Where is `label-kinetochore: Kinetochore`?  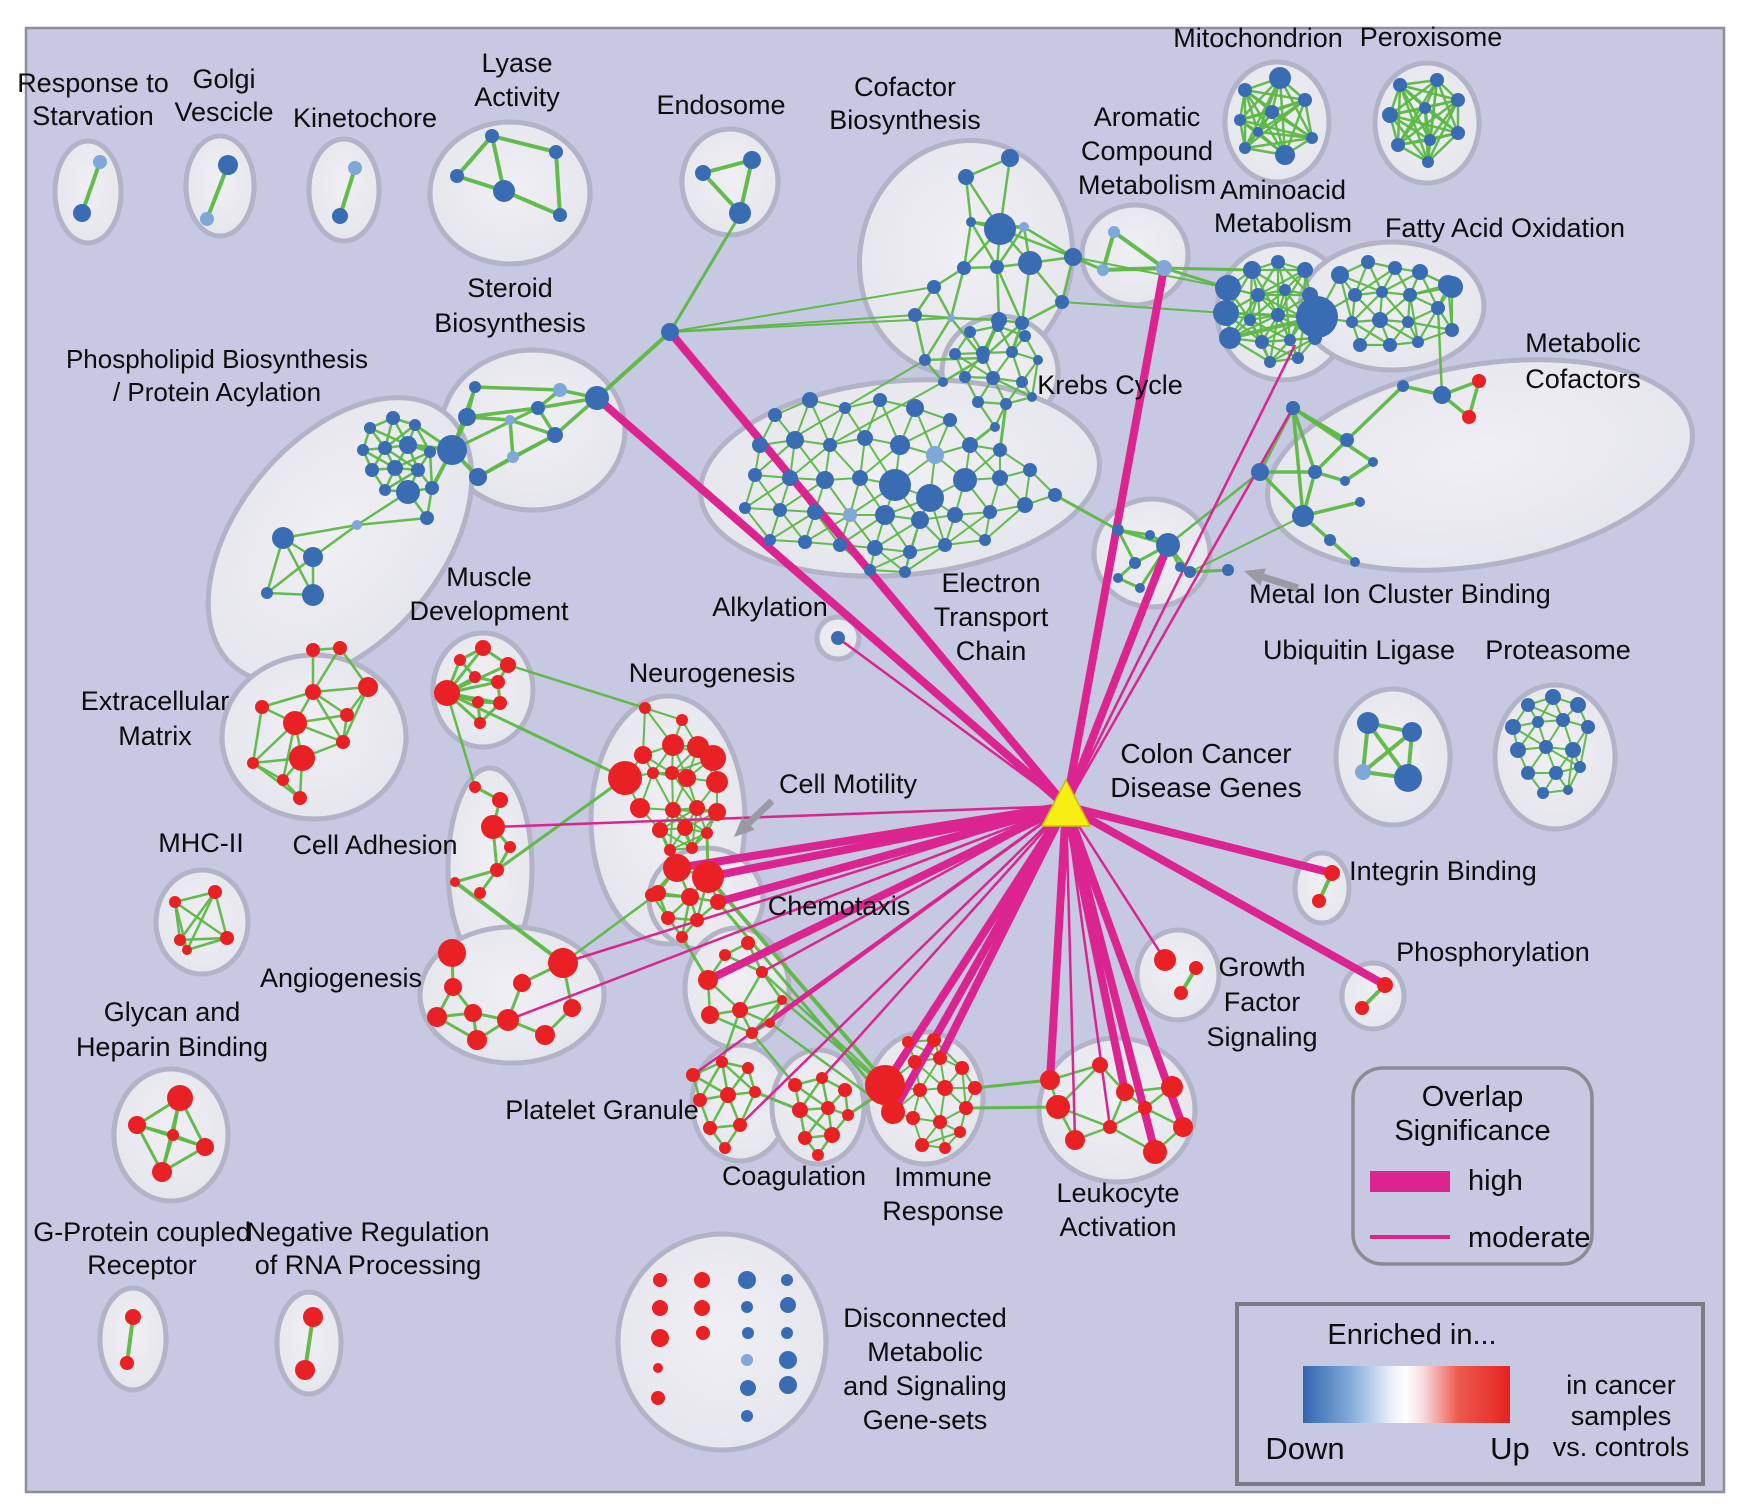 label-kinetochore: Kinetochore is located at coordinates (365, 118).